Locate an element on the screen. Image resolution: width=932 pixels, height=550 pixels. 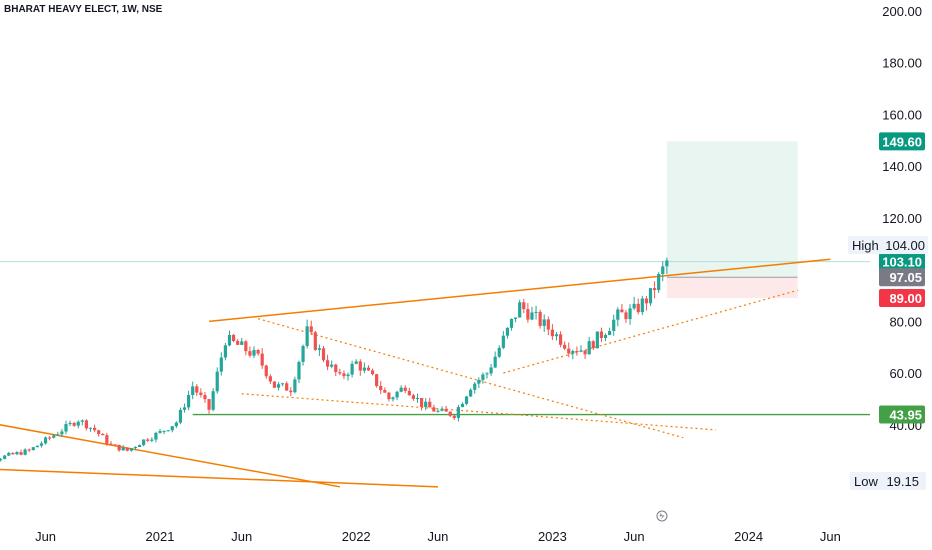
position-zones is located at coordinates (732, 220).